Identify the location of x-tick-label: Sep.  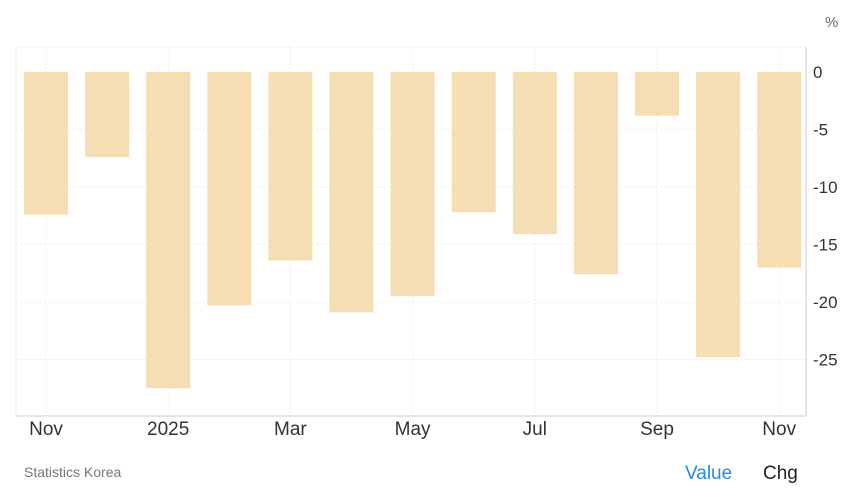
(657, 429).